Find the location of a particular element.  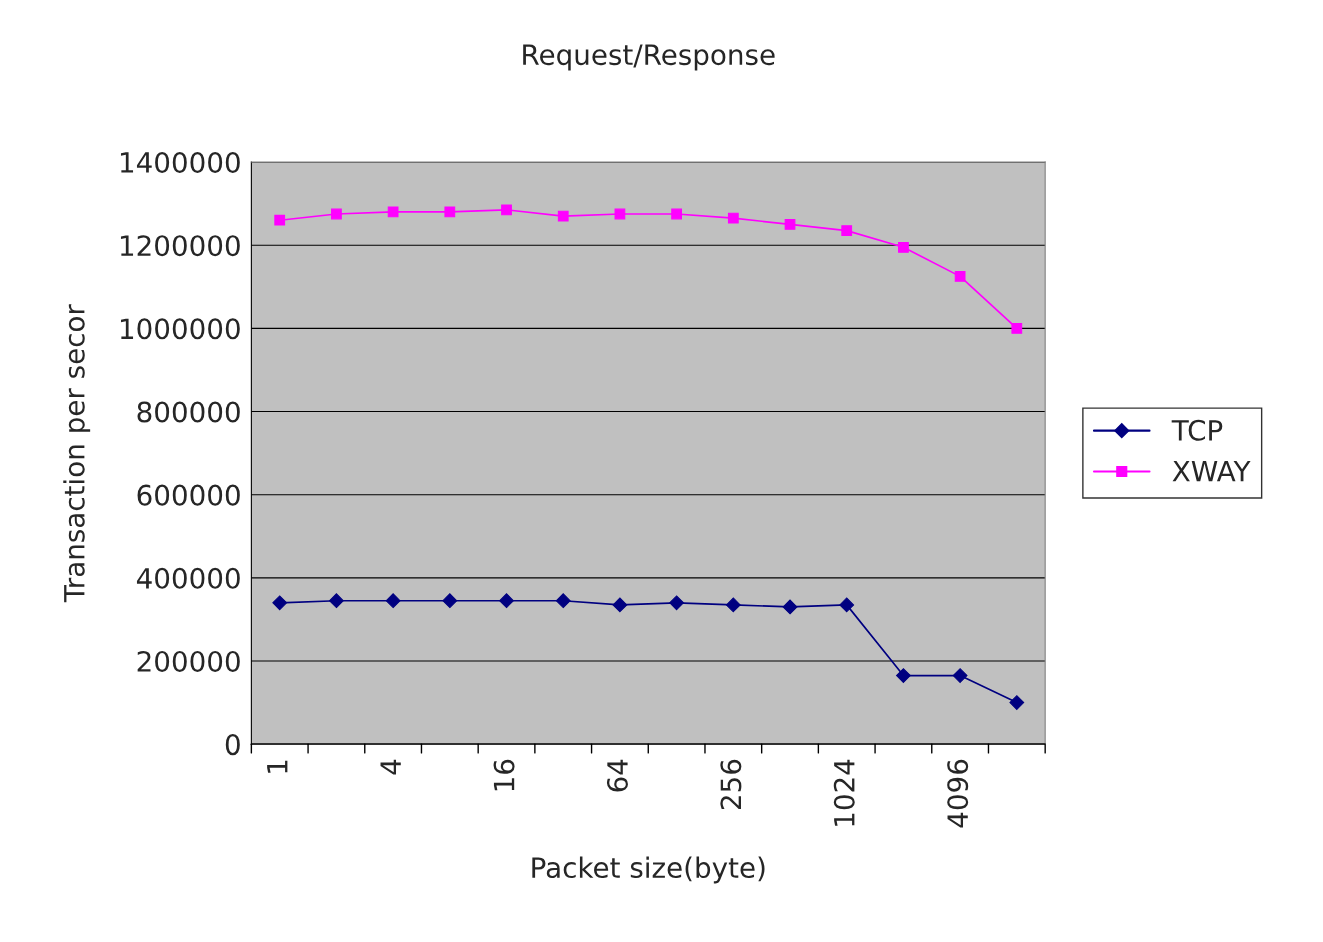

x-tick-label: 1024 is located at coordinates (844, 792).